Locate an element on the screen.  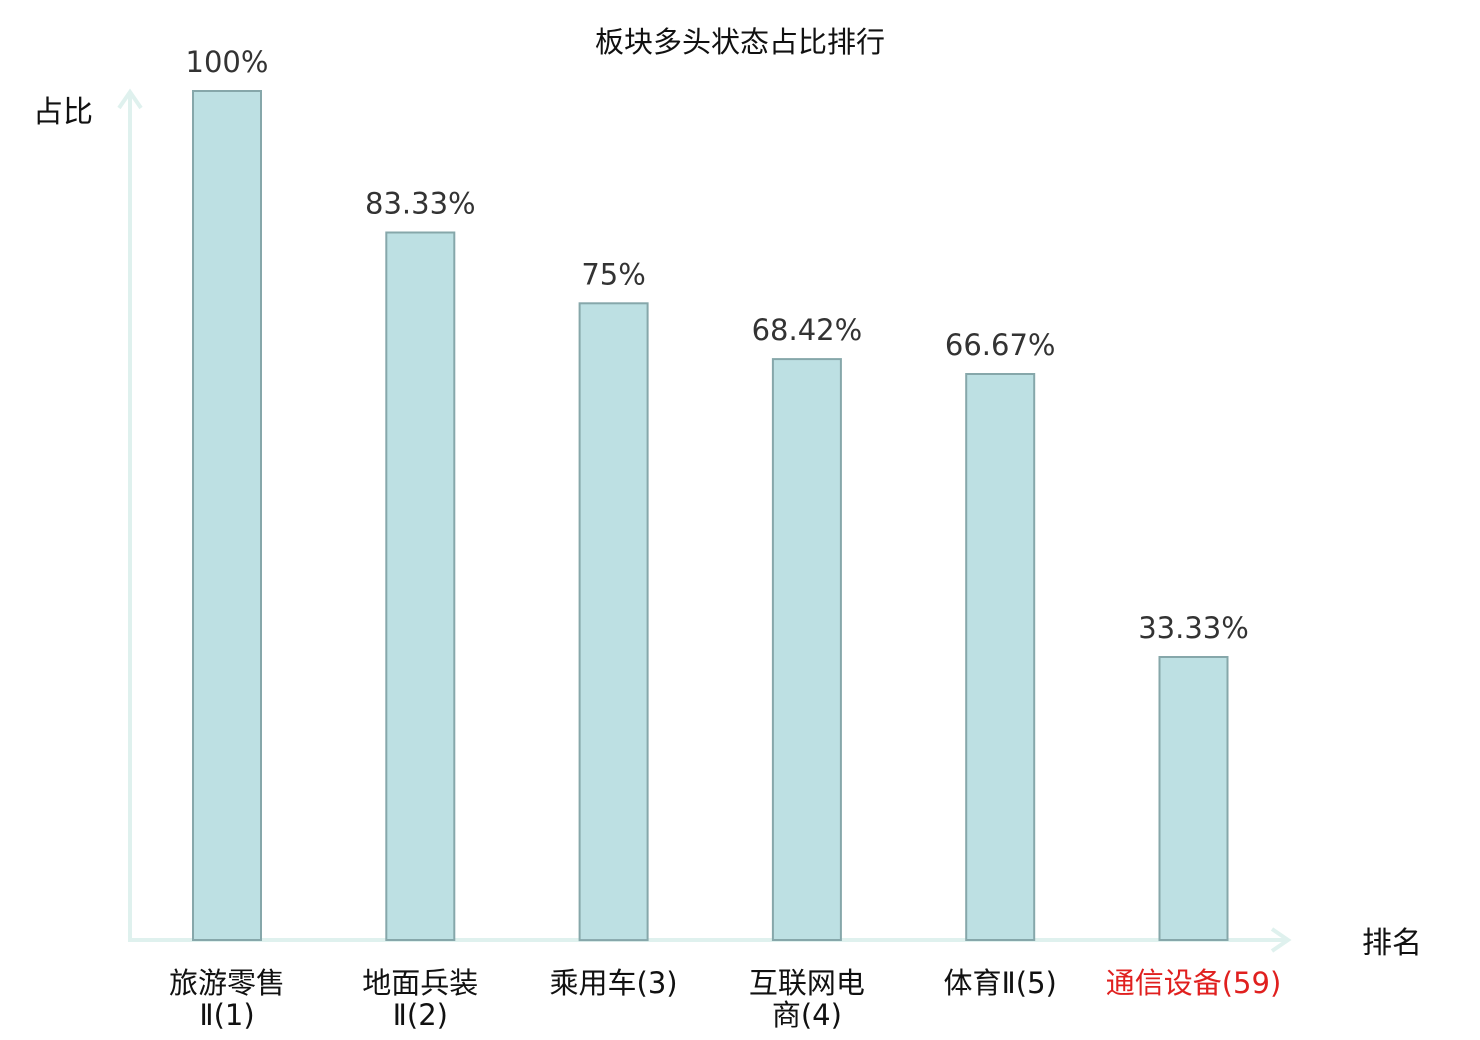
category-label-line: 体育Ⅱ(5) is located at coordinates (1000, 983).